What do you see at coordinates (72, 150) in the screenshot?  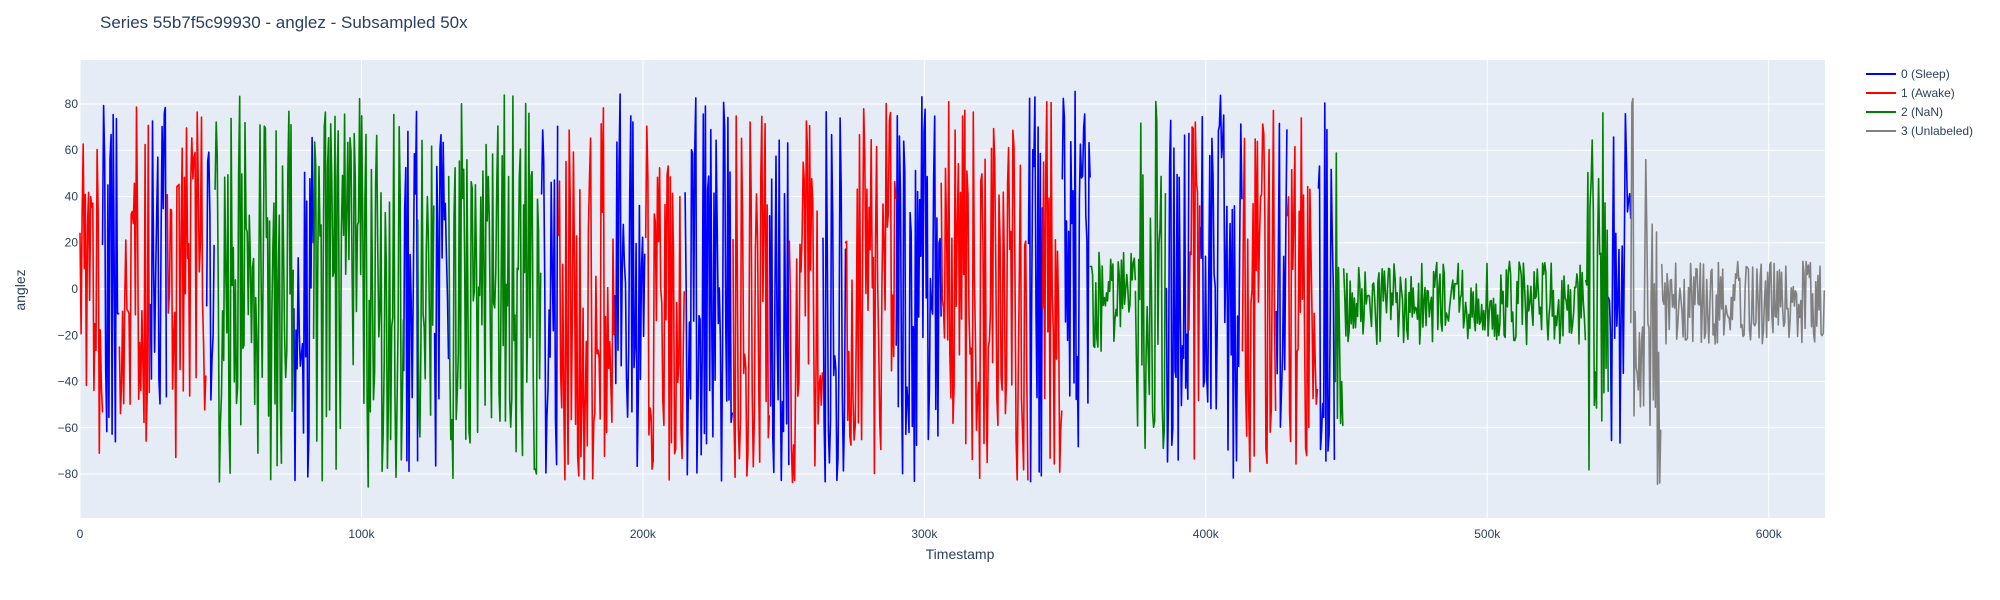 I see `y-tick-label: 60` at bounding box center [72, 150].